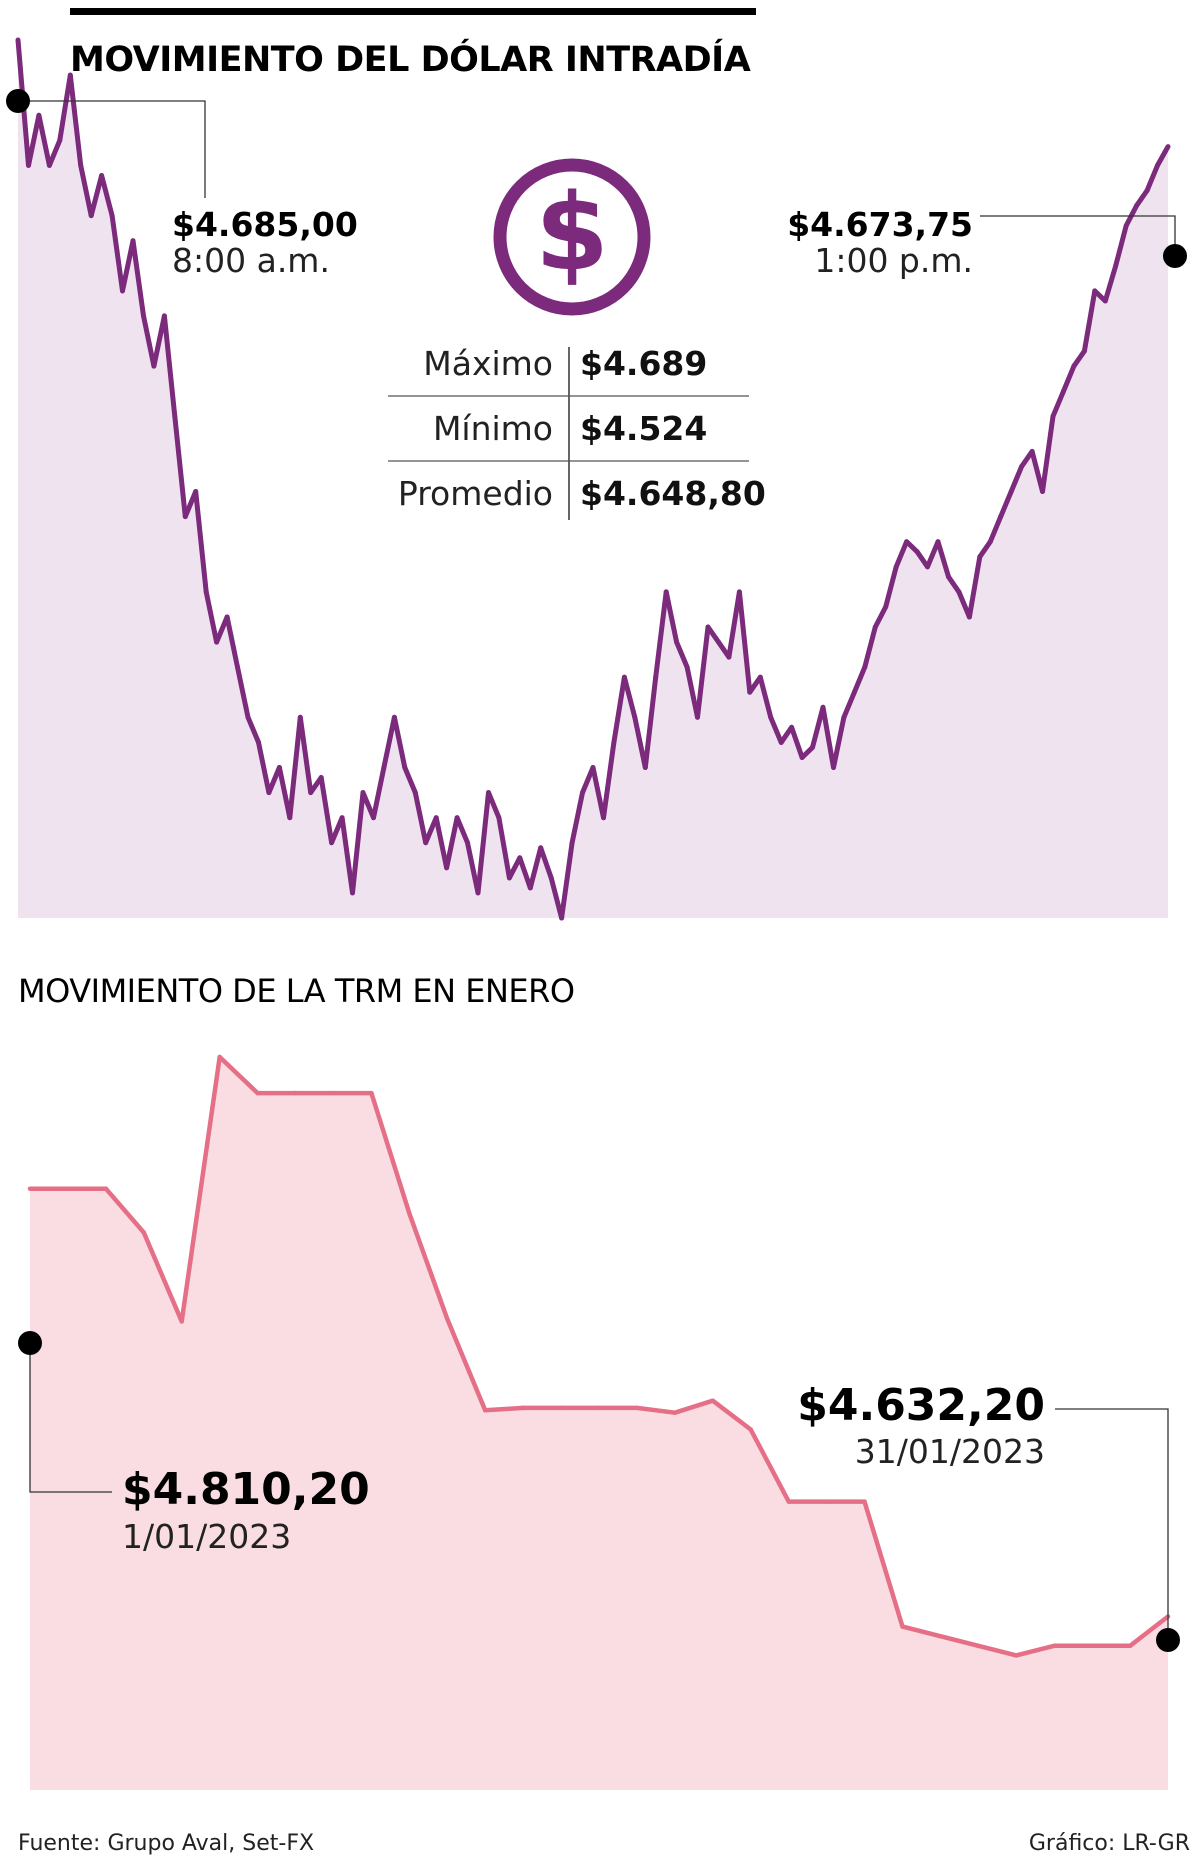 The width and height of the screenshot is (1200, 1860). What do you see at coordinates (265, 224) in the screenshot?
I see `callout-value-start: $4.685,00` at bounding box center [265, 224].